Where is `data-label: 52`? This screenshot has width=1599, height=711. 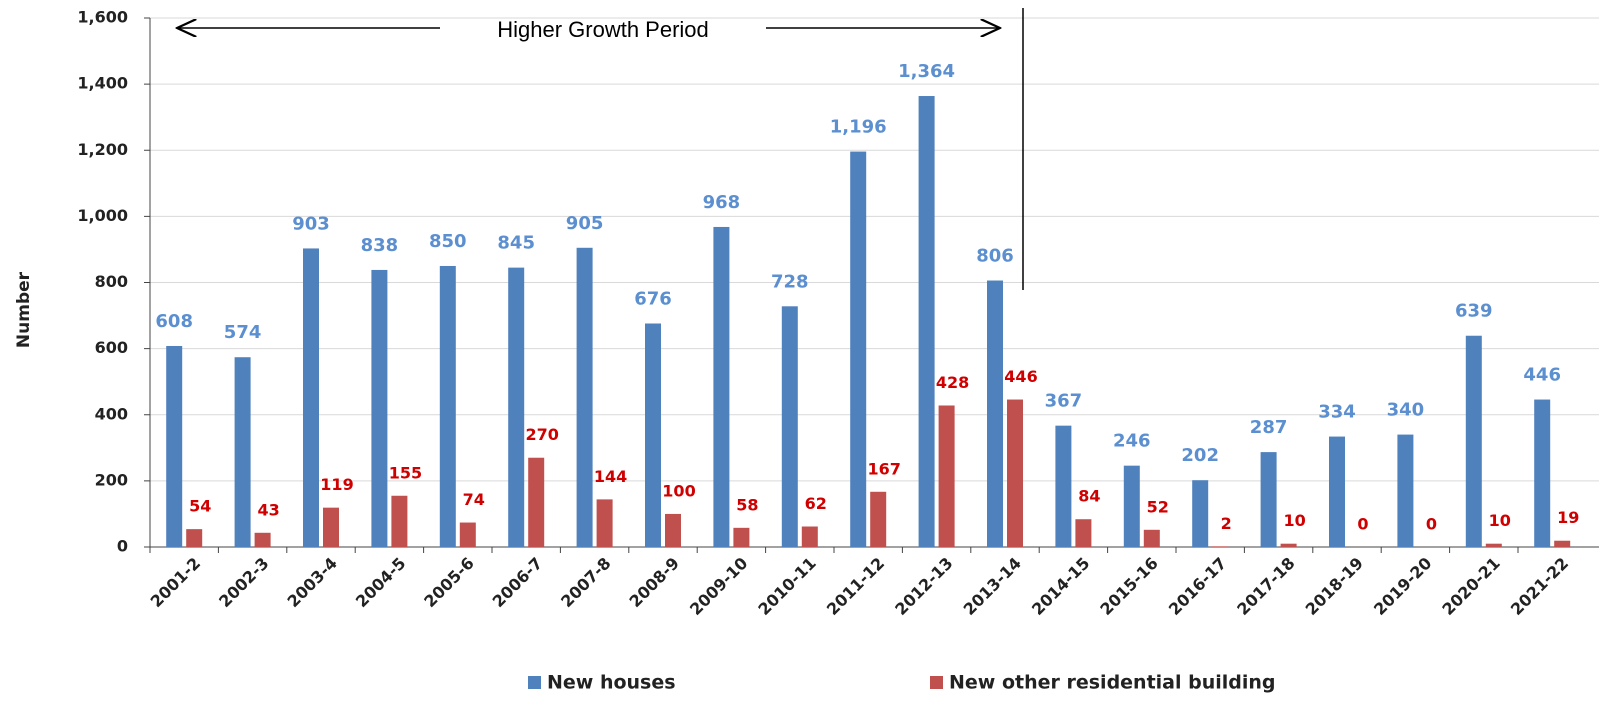 data-label: 52 is located at coordinates (1158, 506).